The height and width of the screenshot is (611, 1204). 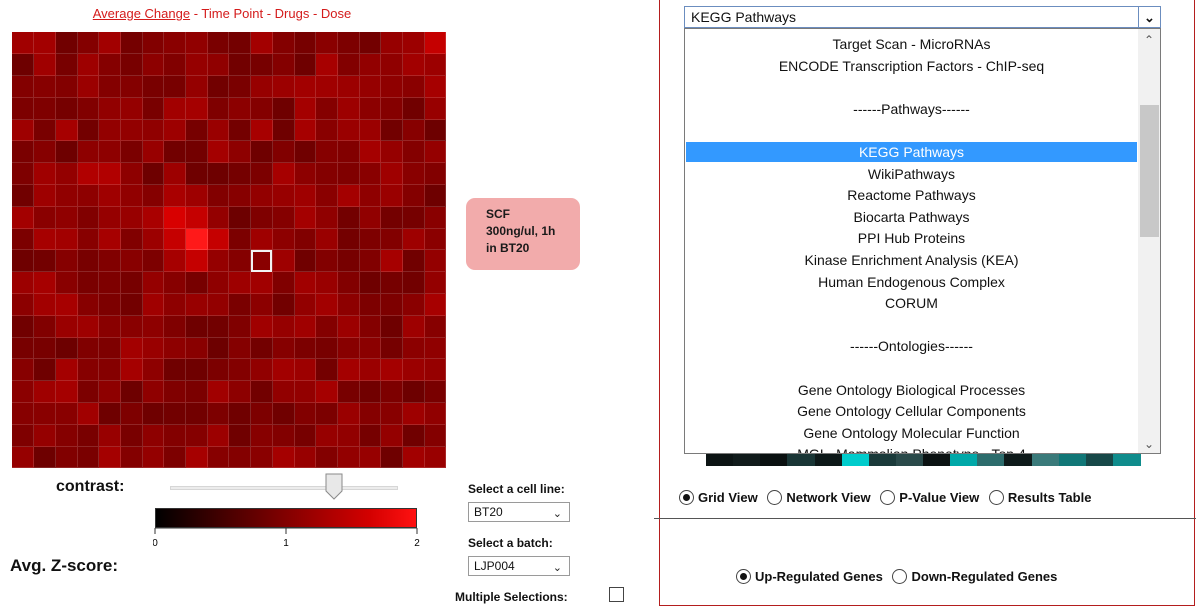 I want to click on scroll-up-icon: ⌃, so click(x=1149, y=40).